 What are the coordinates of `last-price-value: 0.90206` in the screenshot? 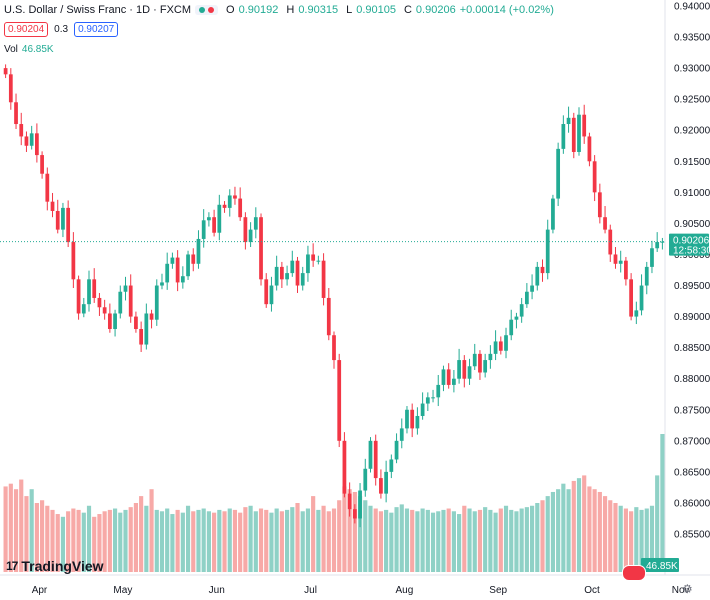 It's located at (691, 241).